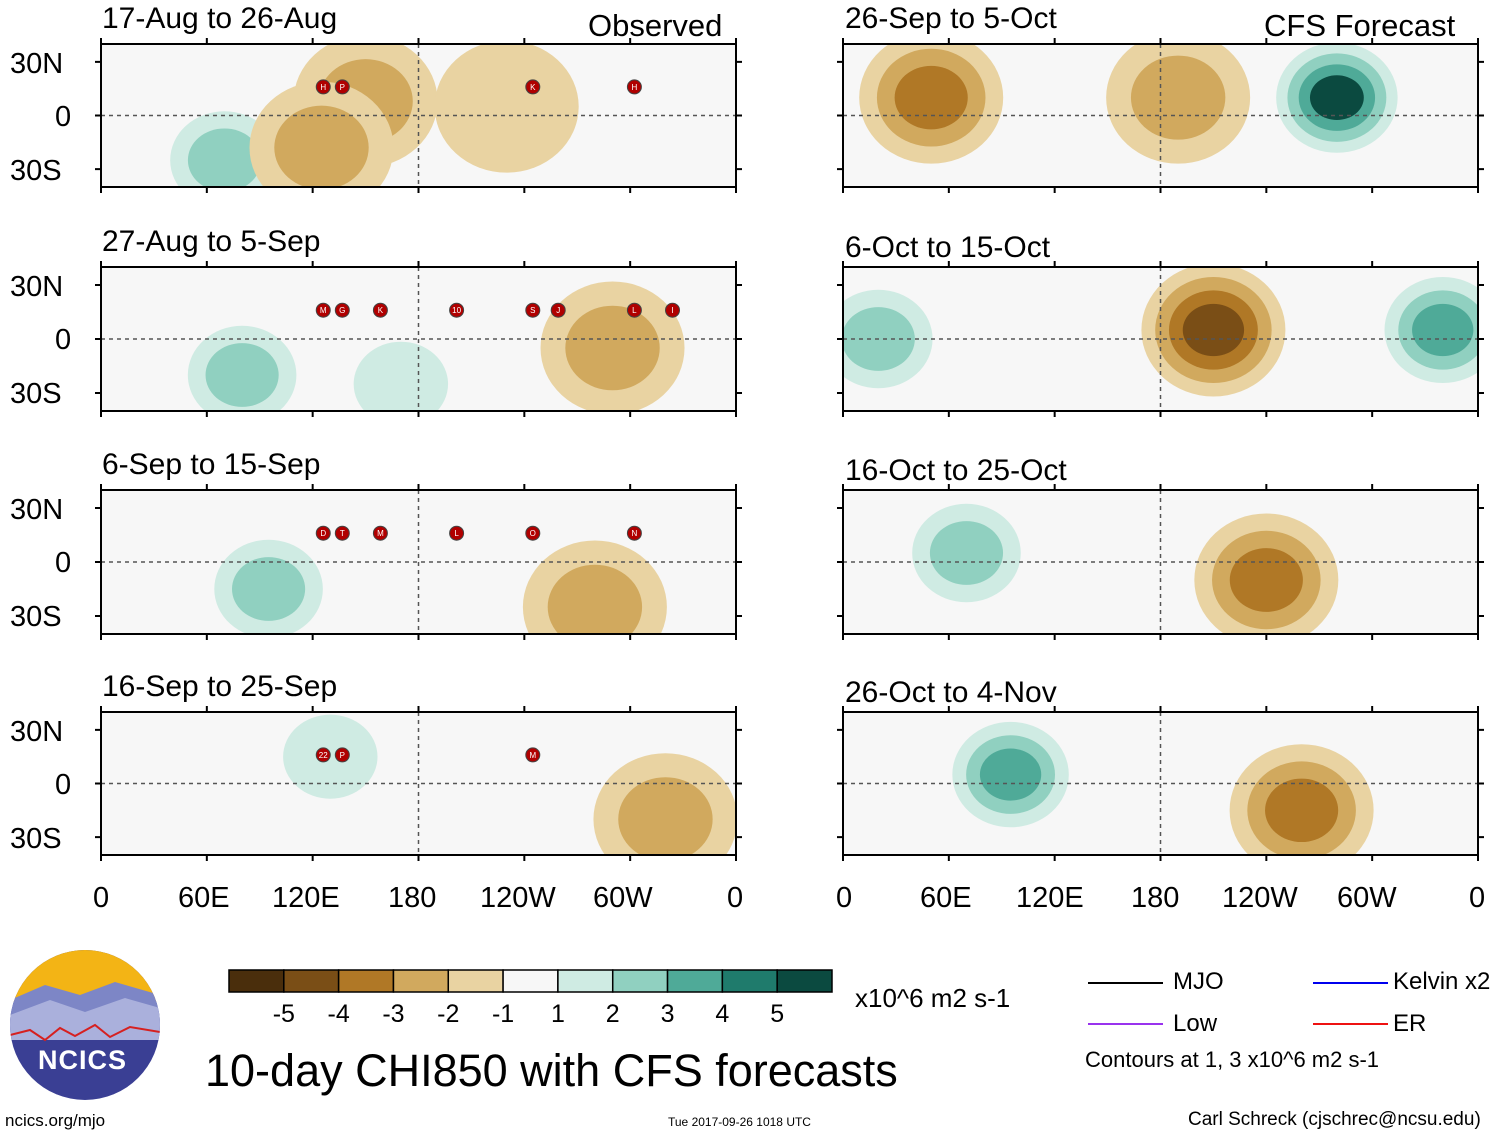 This screenshot has height=1137, width=1510. What do you see at coordinates (1360, 25) in the screenshot?
I see `cfs-forecast-label: CFS Forecast` at bounding box center [1360, 25].